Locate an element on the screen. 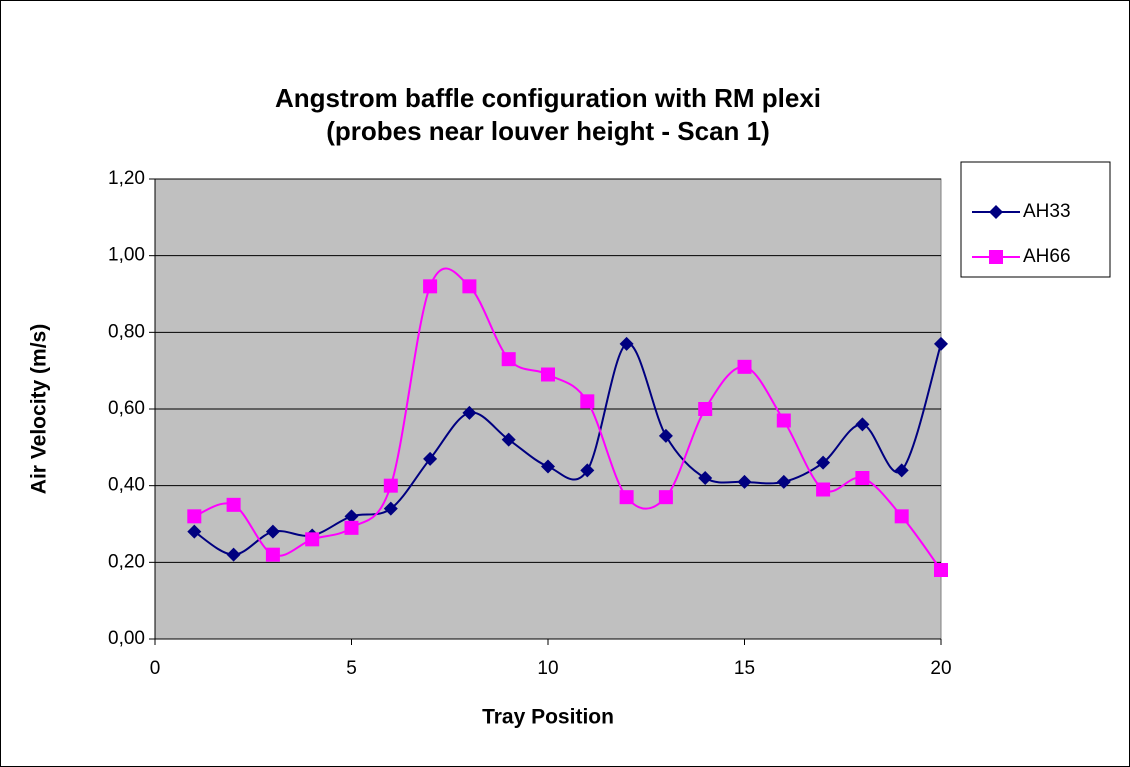  legend-label: AH33 is located at coordinates (1047, 211).